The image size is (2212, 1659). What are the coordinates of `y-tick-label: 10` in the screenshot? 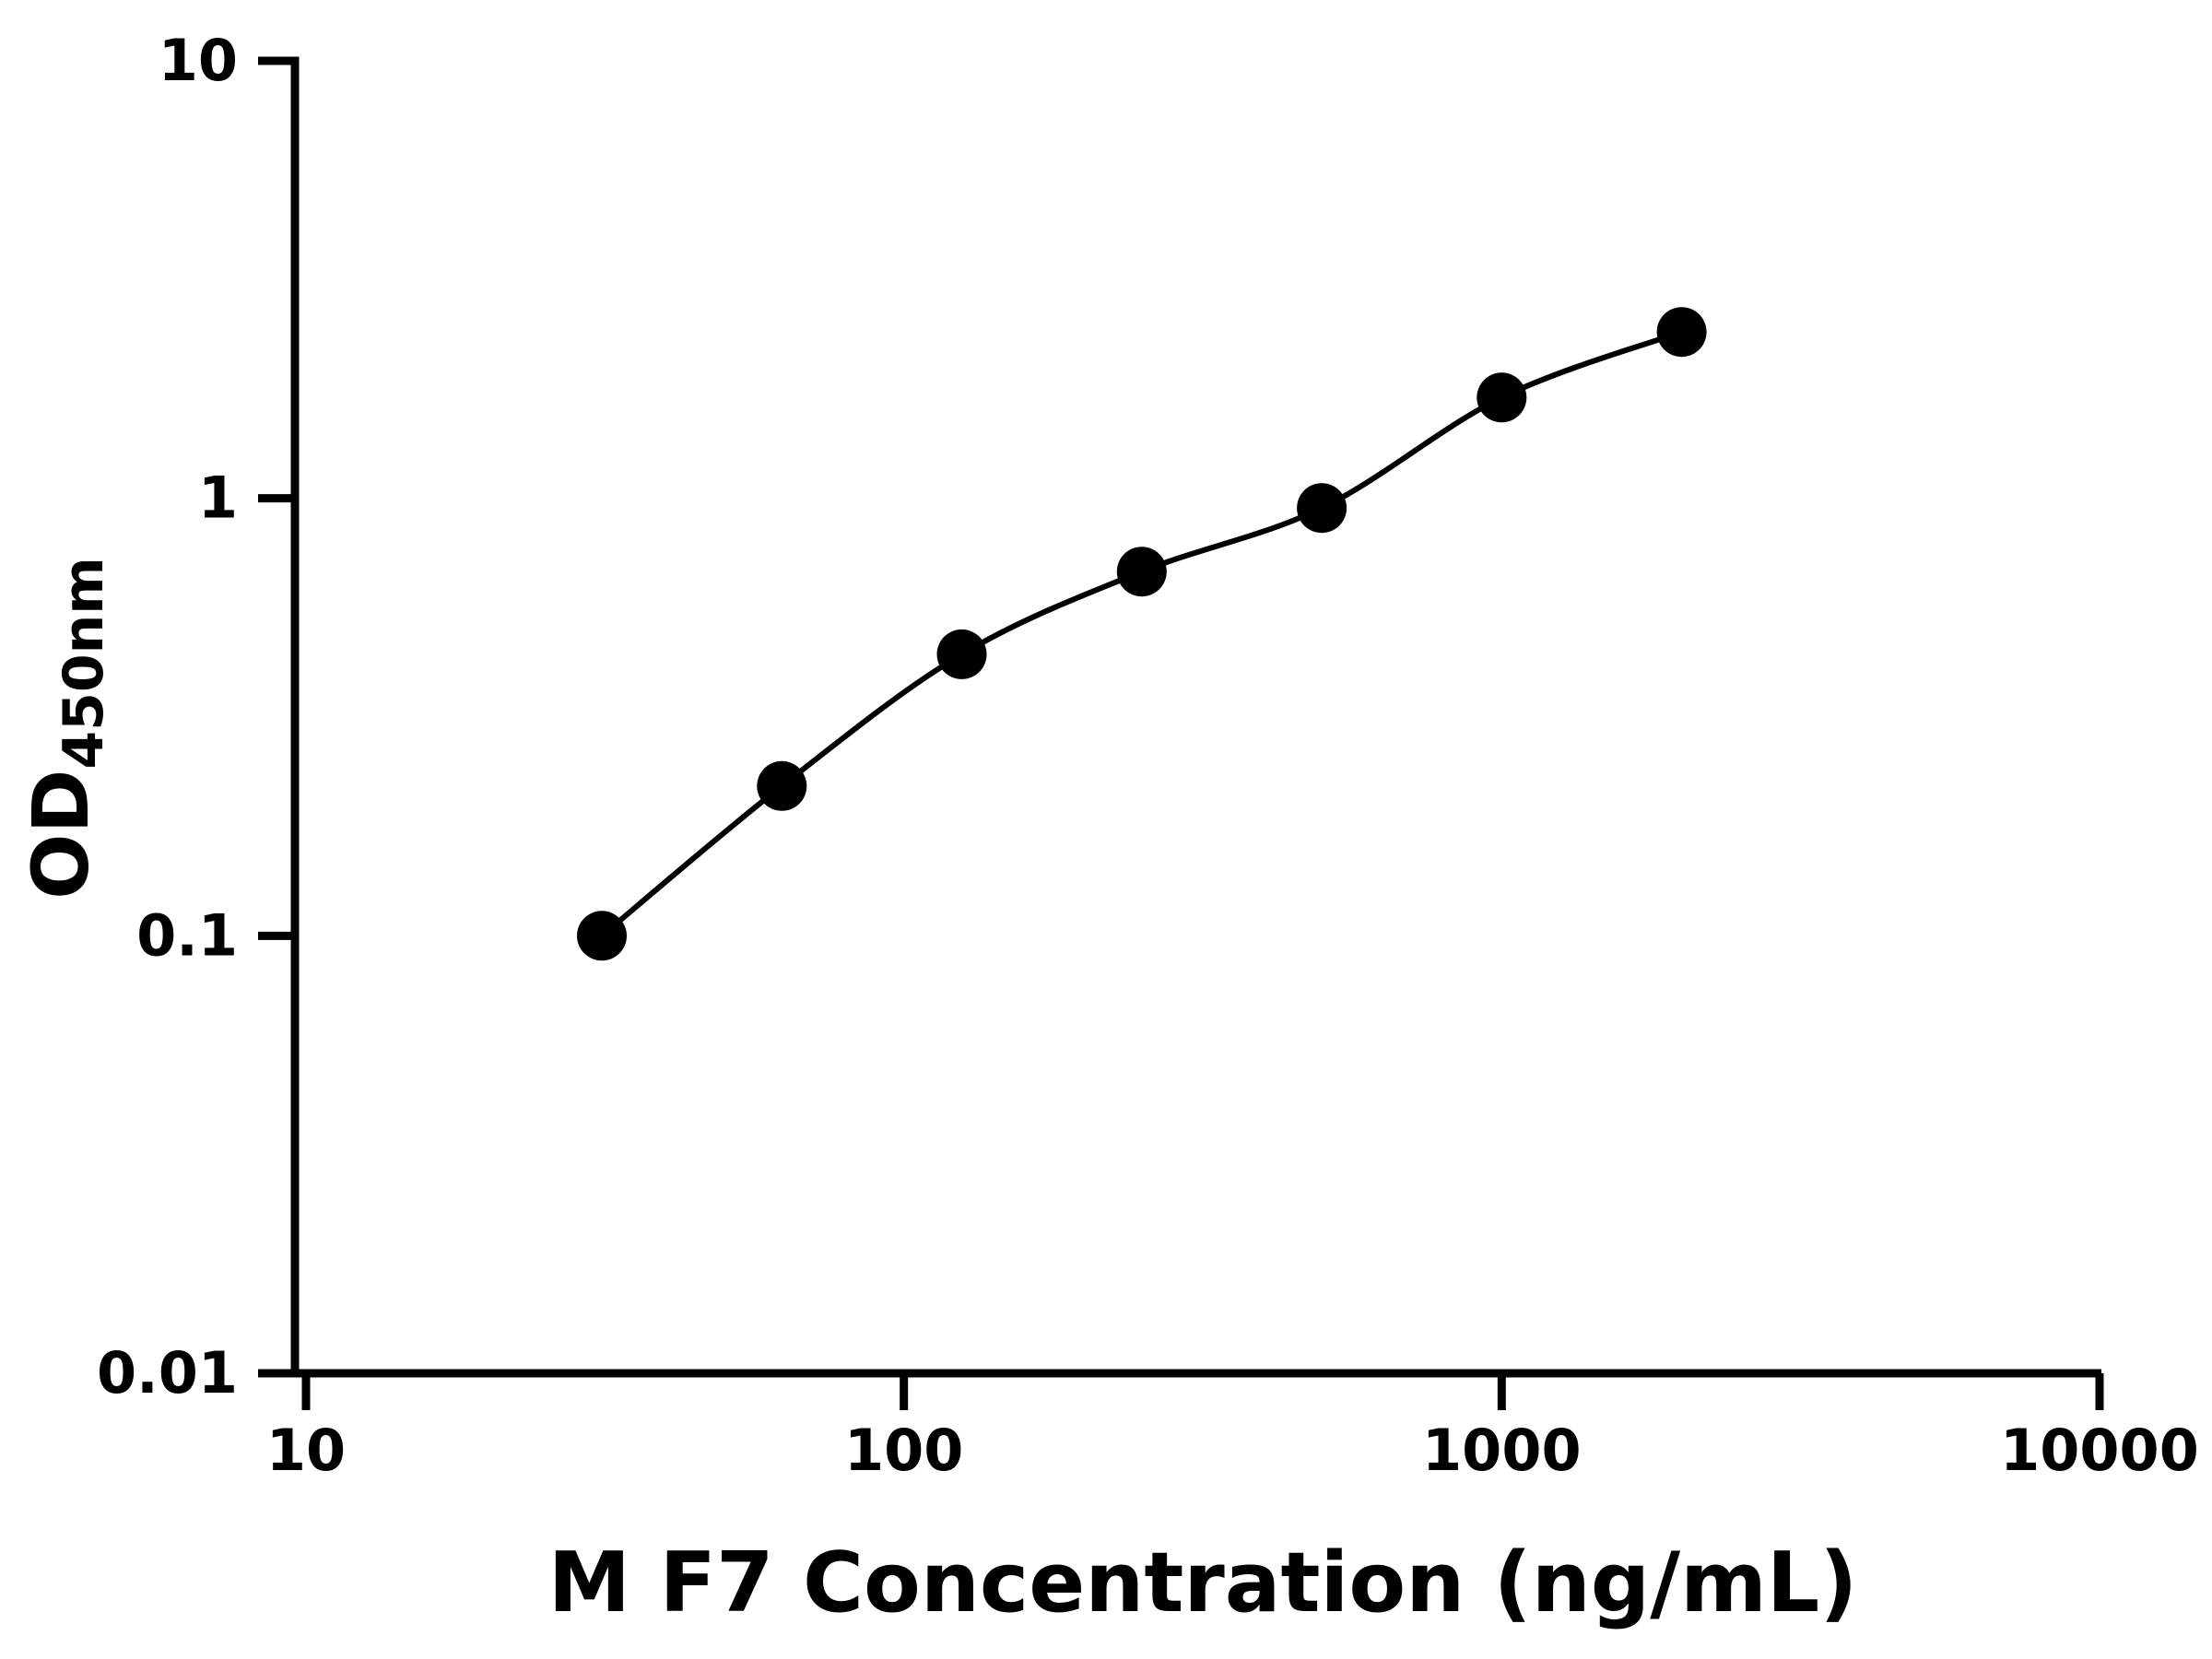 It's located at (198, 60).